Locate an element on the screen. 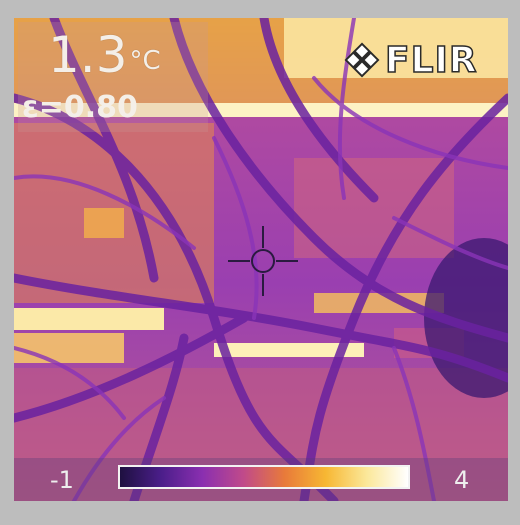  lower-left-warm-block is located at coordinates (69, 348).